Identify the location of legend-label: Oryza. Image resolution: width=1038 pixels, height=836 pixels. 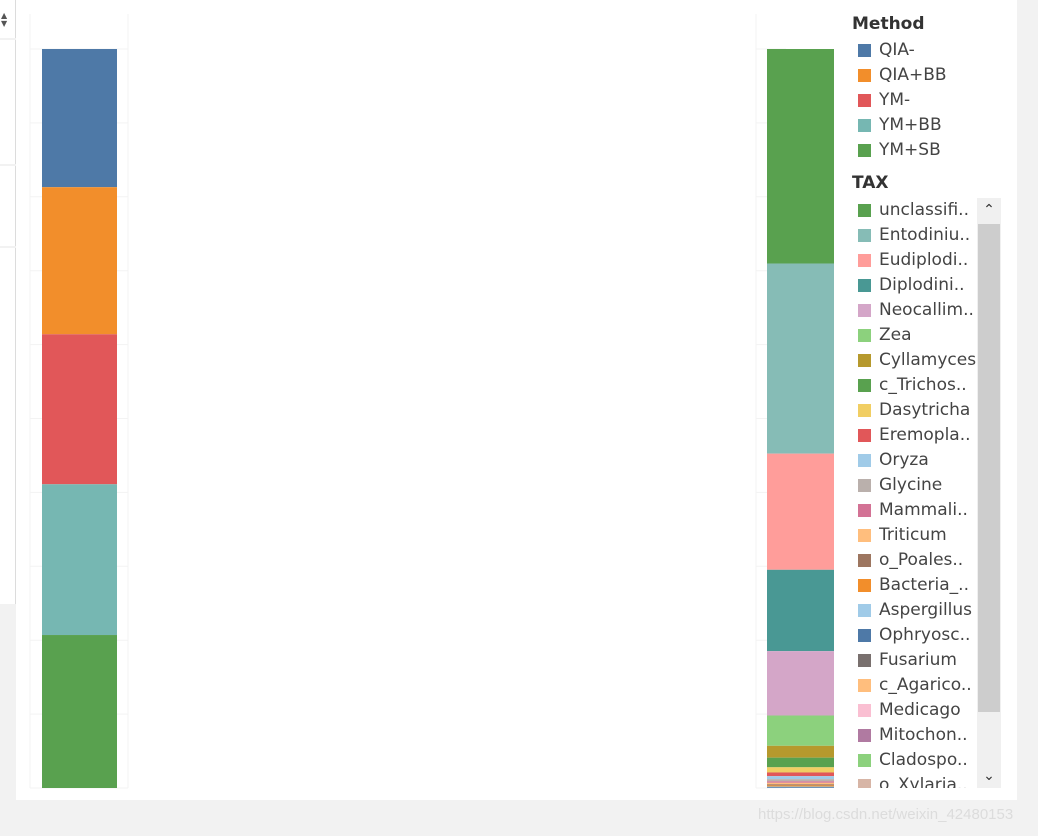
(904, 460).